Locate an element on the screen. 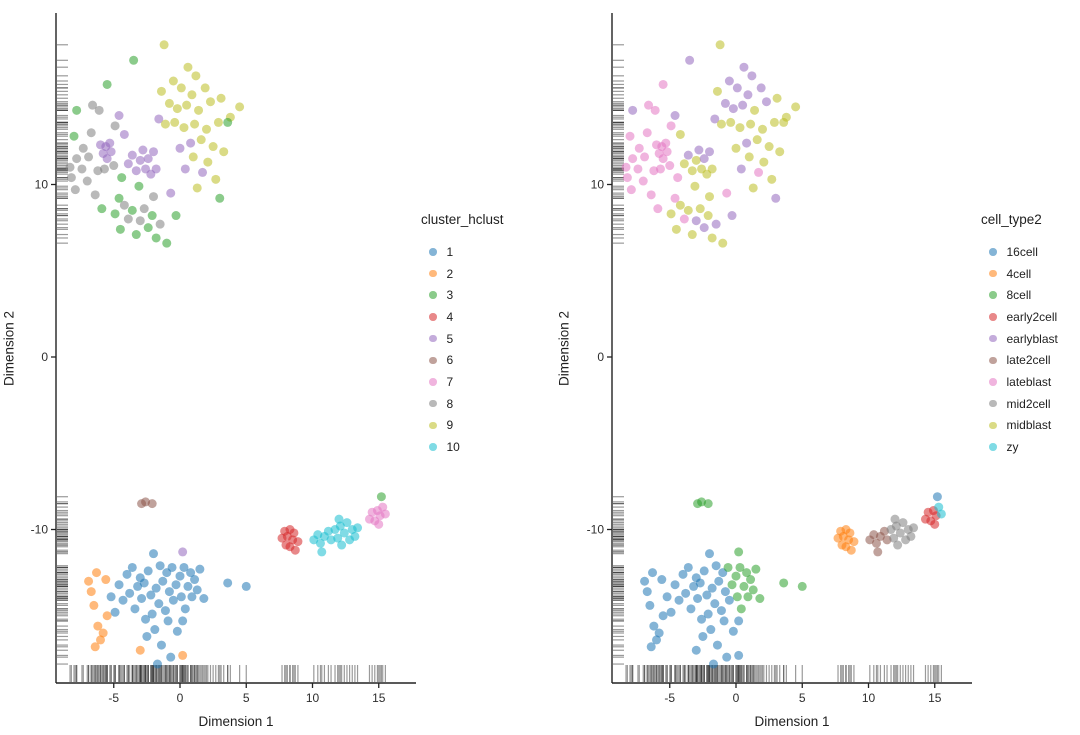  x-tick-label: 0 is located at coordinates (736, 698).